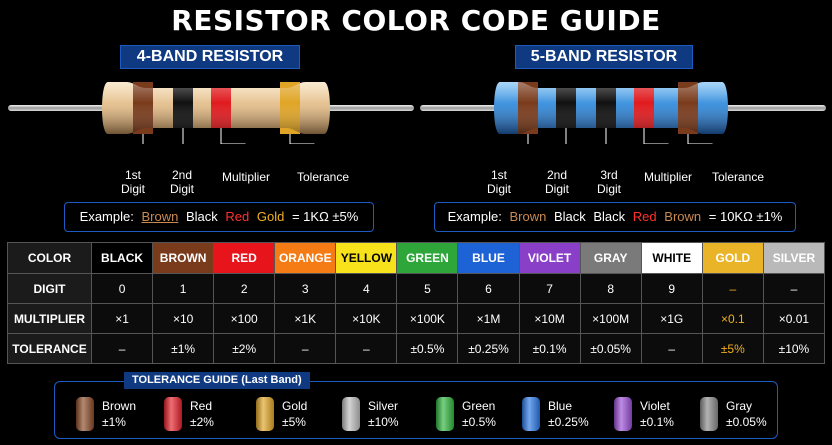 Image resolution: width=832 pixels, height=445 pixels. I want to click on five-band-label-multiplier: Multiplier, so click(667, 177).